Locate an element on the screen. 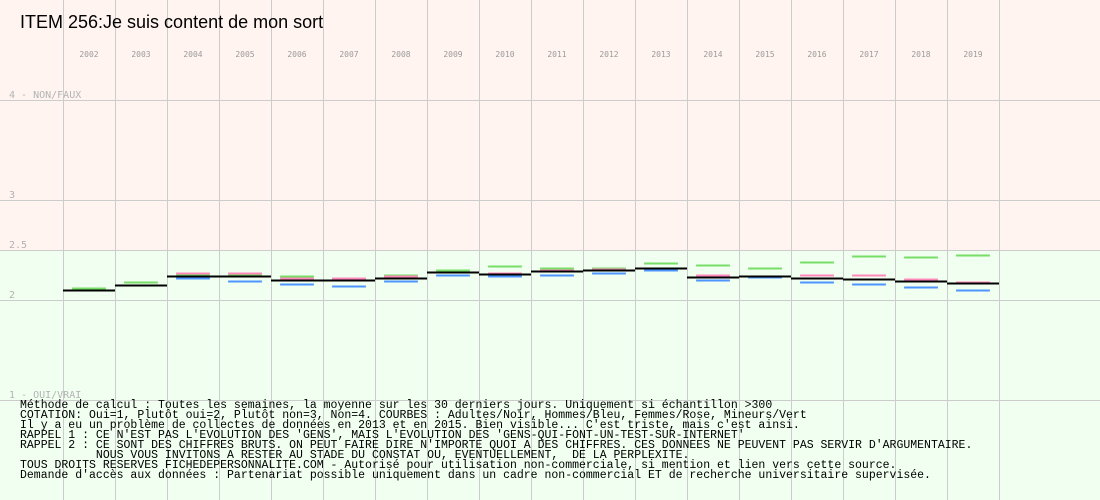 The height and width of the screenshot is (500, 1100). x-tick-label: 2002 is located at coordinates (88, 54).